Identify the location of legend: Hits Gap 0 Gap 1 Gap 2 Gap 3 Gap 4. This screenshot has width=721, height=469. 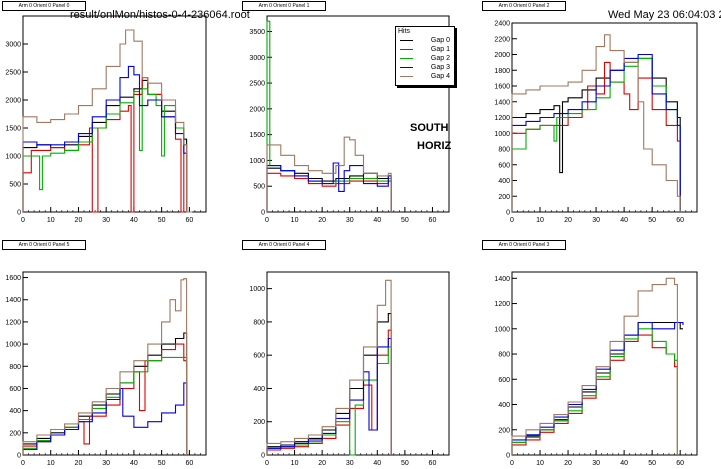
(425, 56).